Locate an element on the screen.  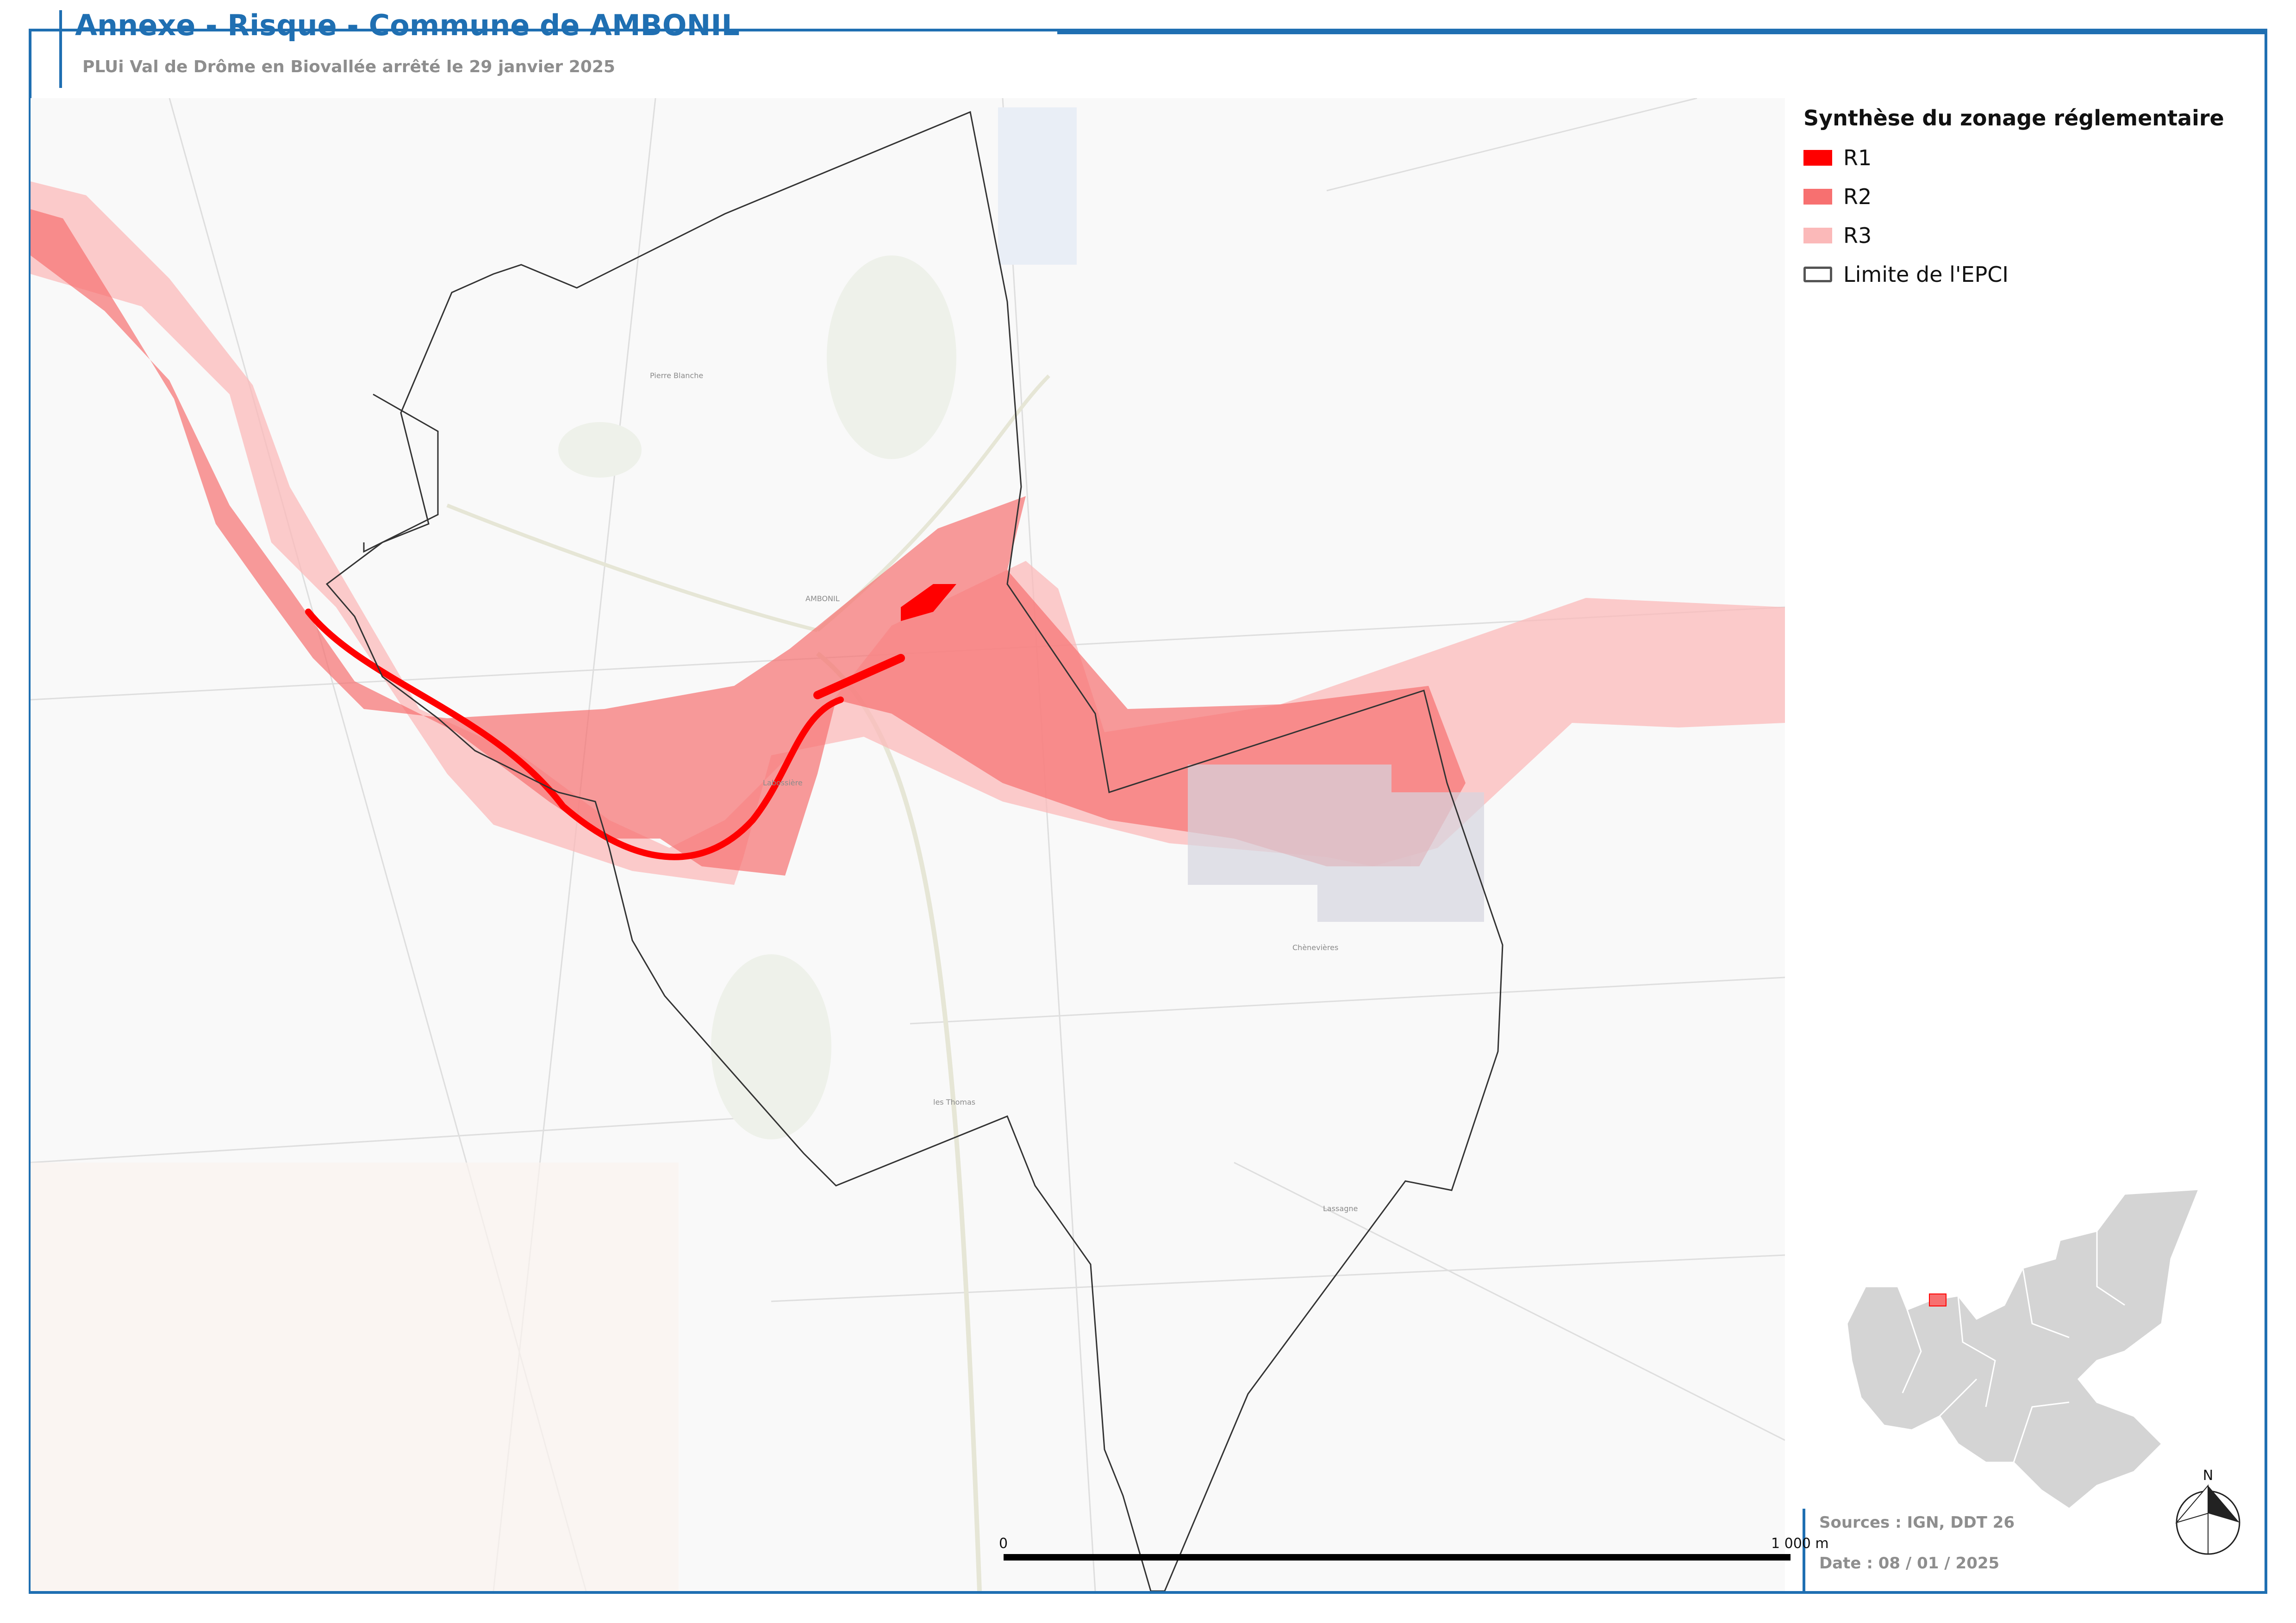
water-body is located at coordinates (1037, 186).